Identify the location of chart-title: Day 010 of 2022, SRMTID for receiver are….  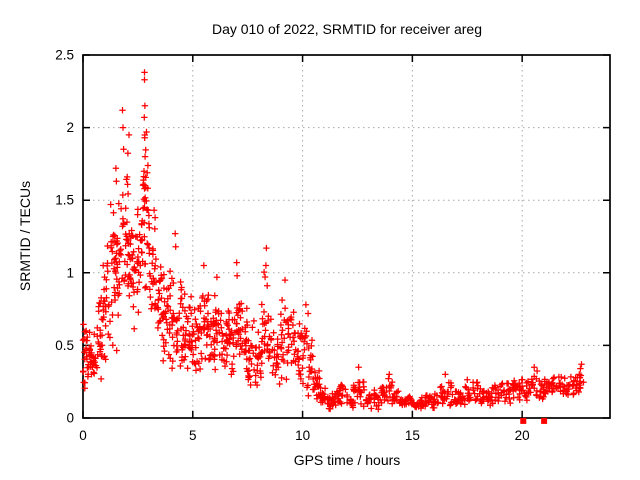
(346, 29).